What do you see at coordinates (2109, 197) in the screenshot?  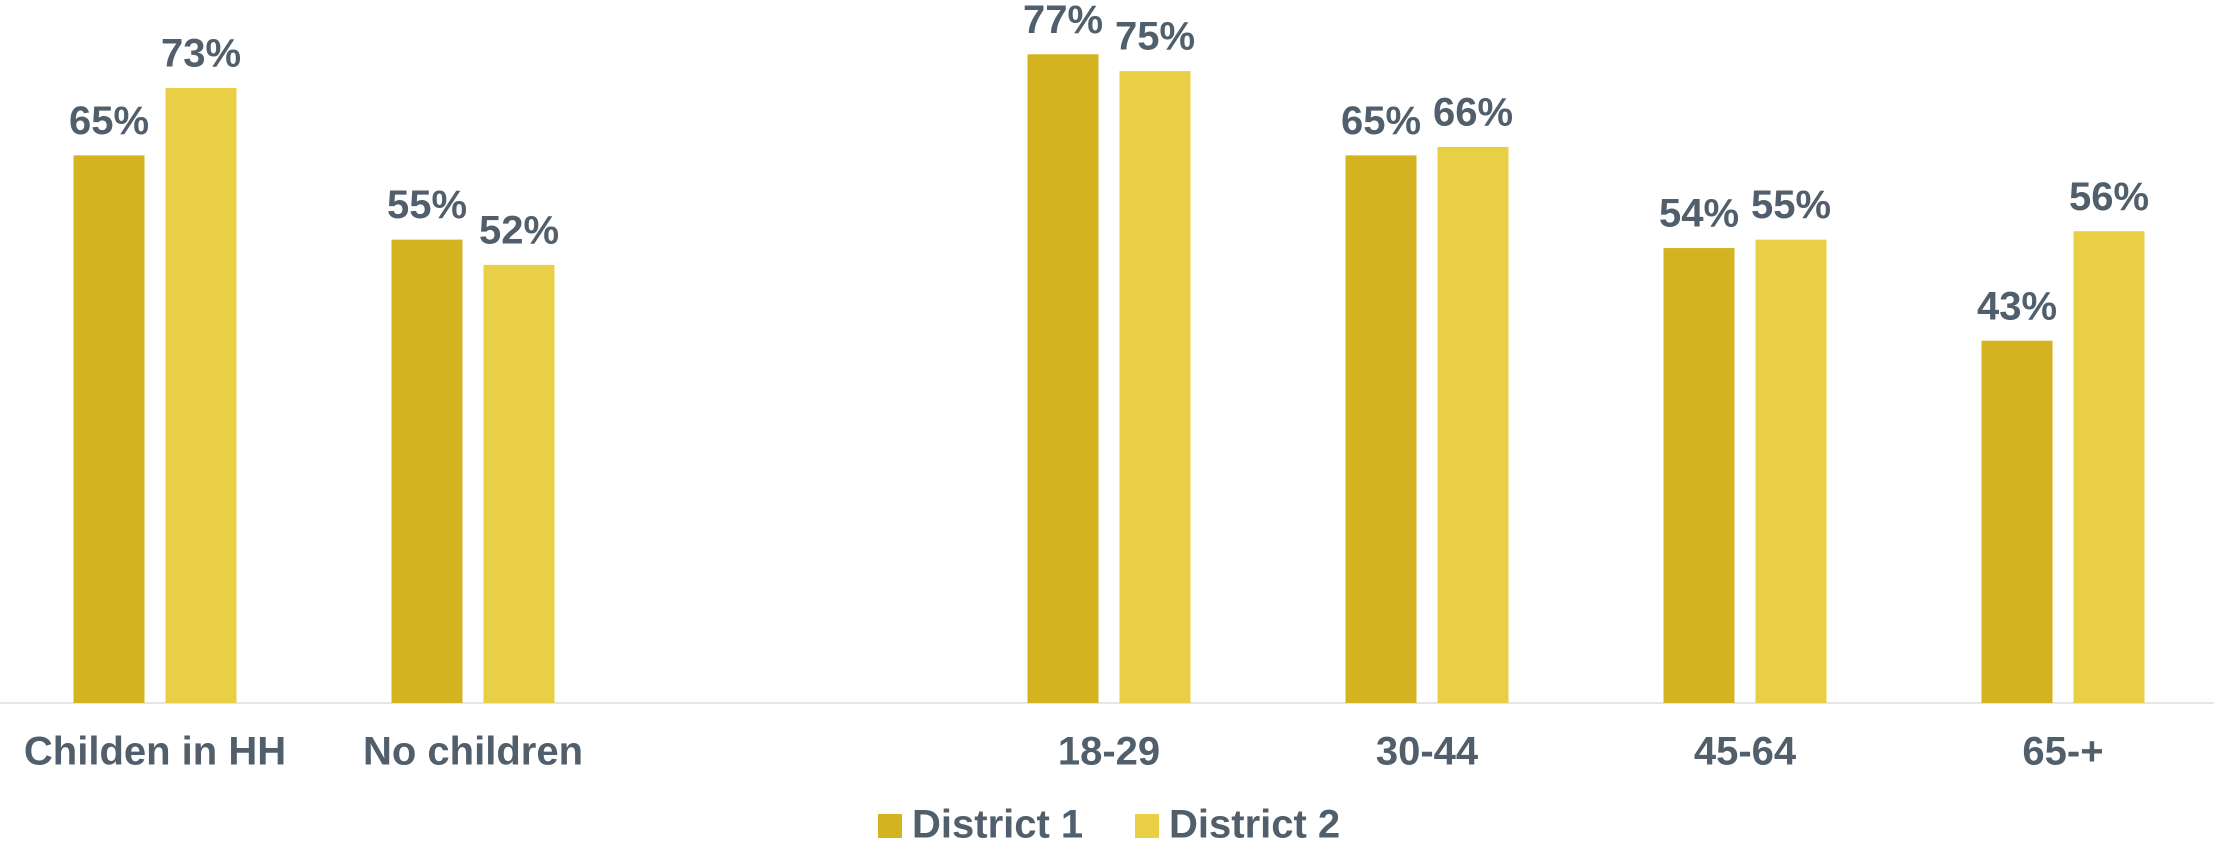 I see `data-label: 56%` at bounding box center [2109, 197].